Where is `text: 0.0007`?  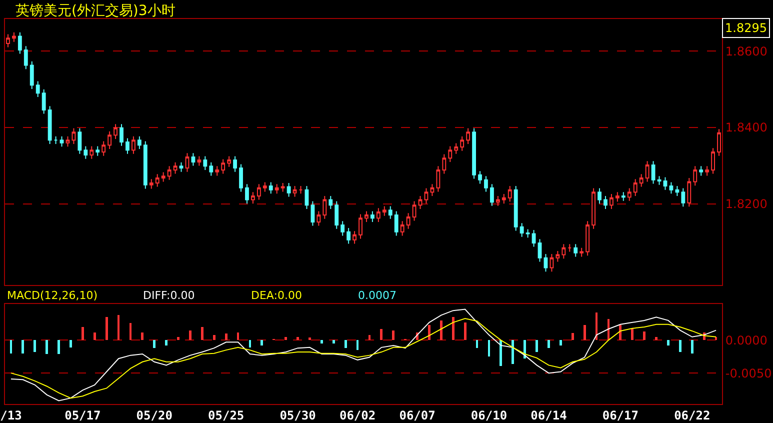 text: 0.0007 is located at coordinates (377, 295).